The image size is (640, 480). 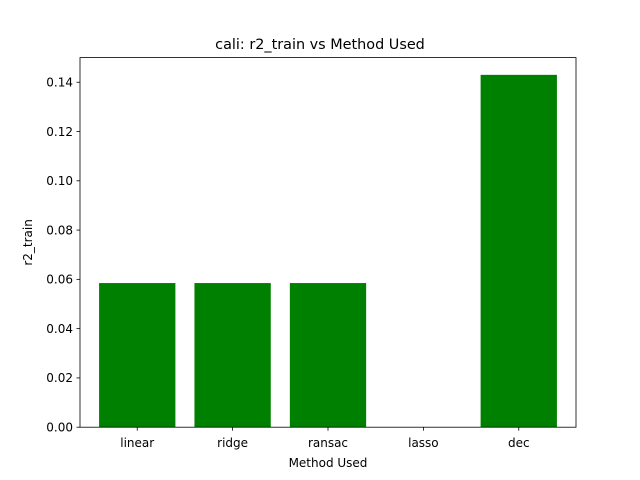 What do you see at coordinates (328, 443) in the screenshot?
I see `x-tick-label-ransac: ransac` at bounding box center [328, 443].